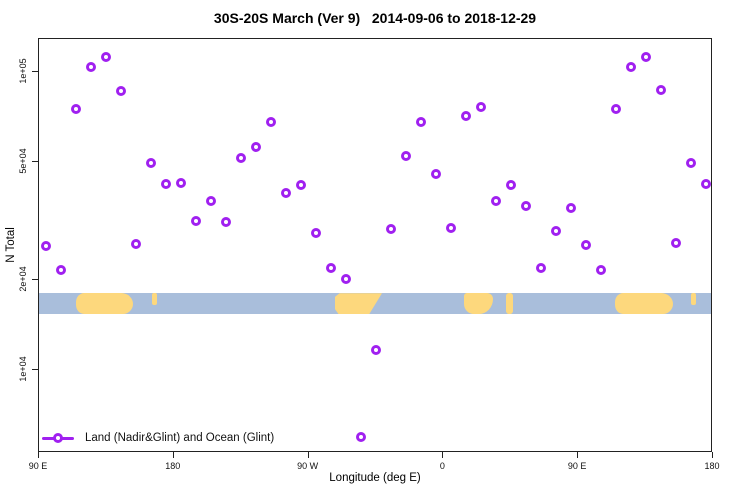 This screenshot has height=500, width=750. I want to click on land-patch-south-america, so click(358, 304).